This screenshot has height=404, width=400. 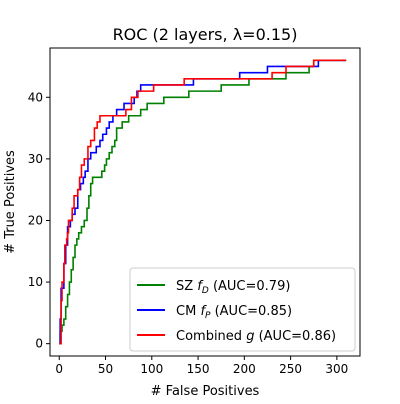 I want to click on y-axis-label: # True Positives, so click(x=10, y=202).